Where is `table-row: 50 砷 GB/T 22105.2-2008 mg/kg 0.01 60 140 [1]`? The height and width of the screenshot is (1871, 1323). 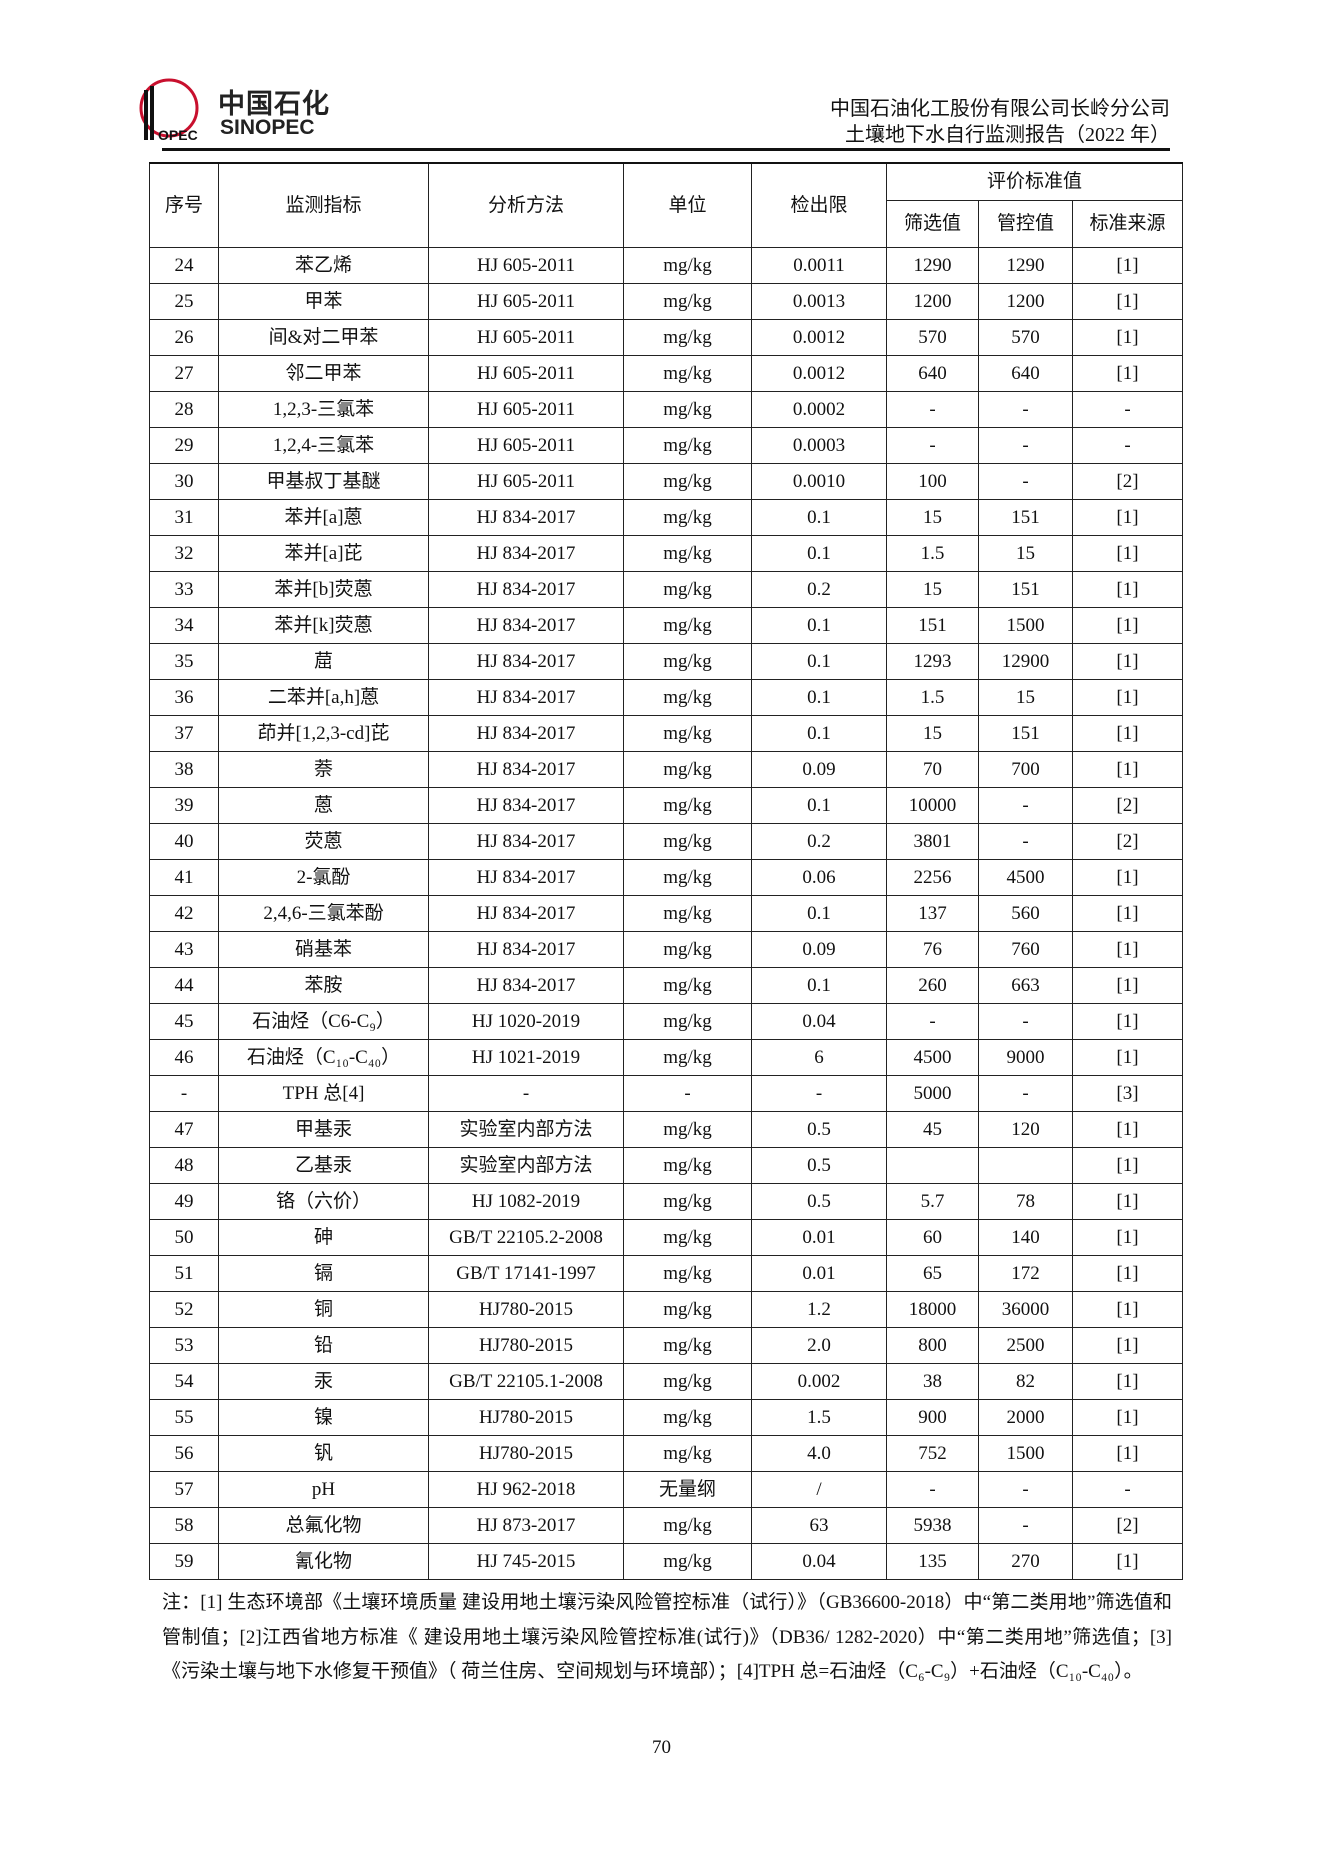
table-row: 50 砷 GB/T 22105.2-2008 mg/kg 0.01 60 140 [1] is located at coordinates (666, 1237).